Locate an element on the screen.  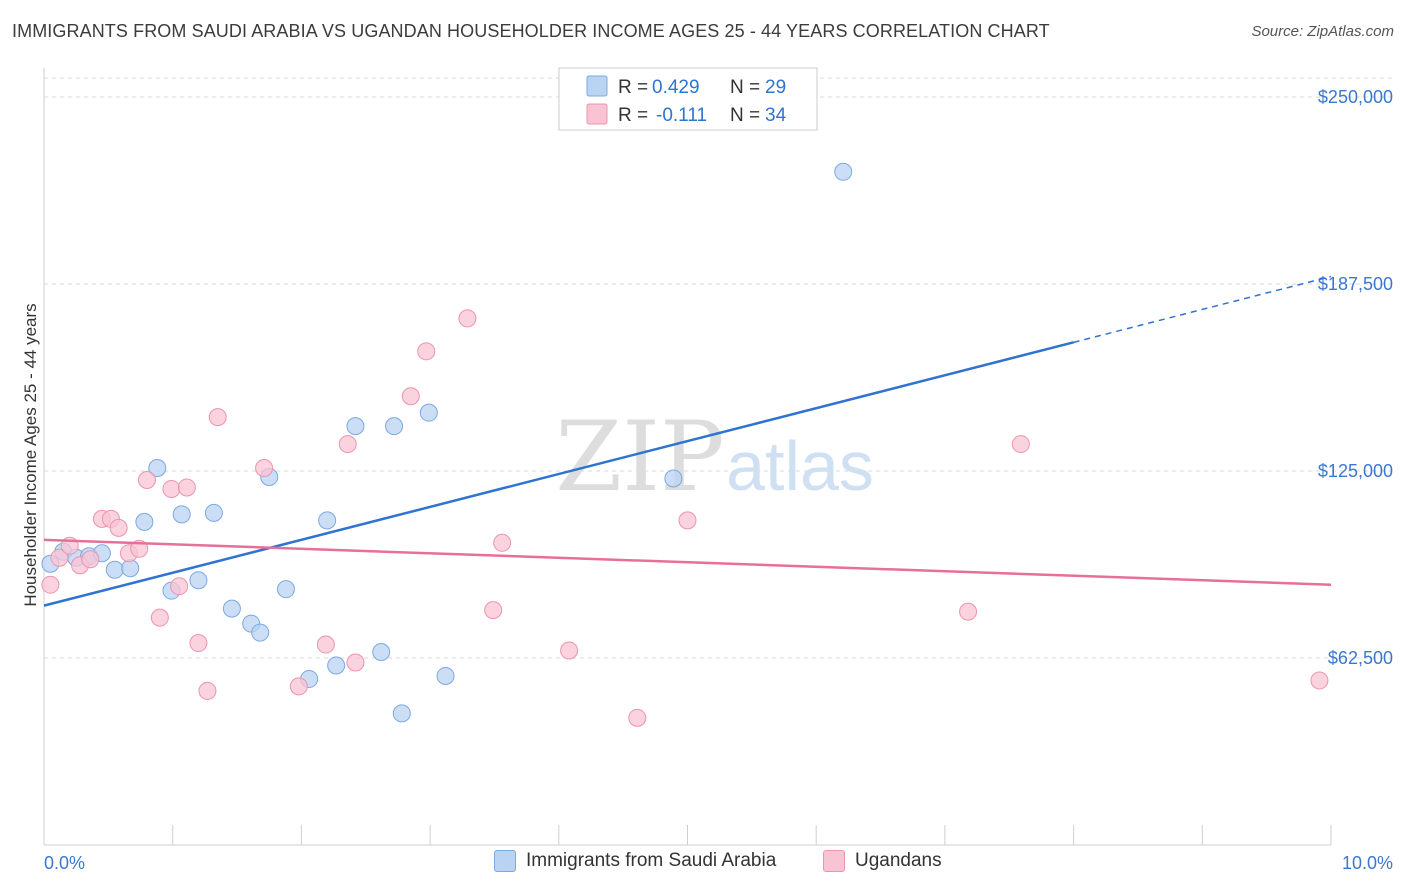
legend-n-value-pink: 34 is located at coordinates (776, 115).